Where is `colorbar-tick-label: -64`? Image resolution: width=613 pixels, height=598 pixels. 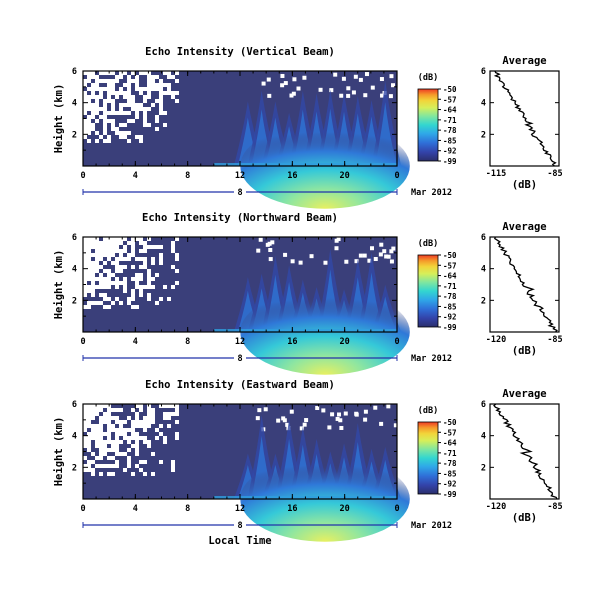
colorbar-tick-label: -64 is located at coordinates (450, 276).